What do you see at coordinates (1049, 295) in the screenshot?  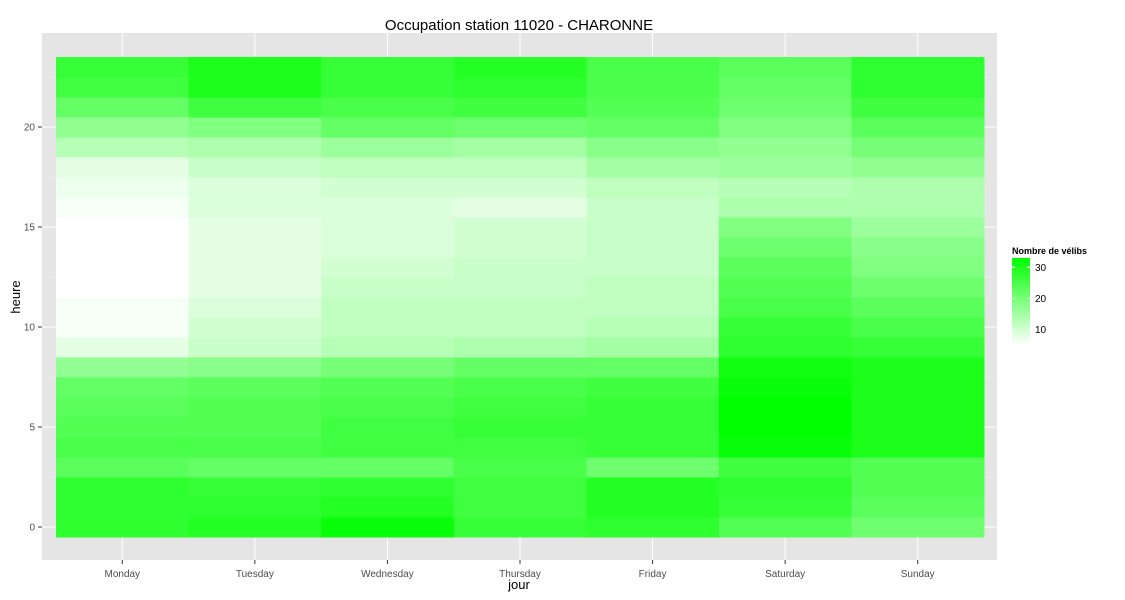 I see `color-legend: Nombre de vélibs 10 20 30` at bounding box center [1049, 295].